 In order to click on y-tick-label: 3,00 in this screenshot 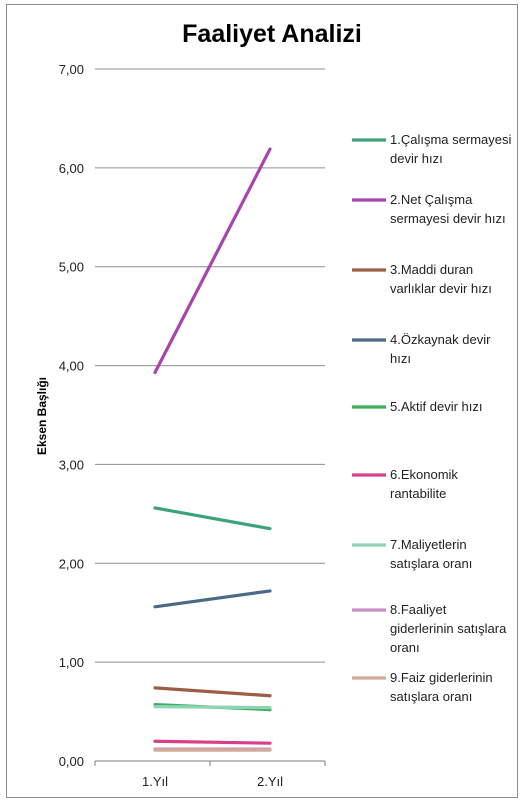, I will do `click(71, 464)`.